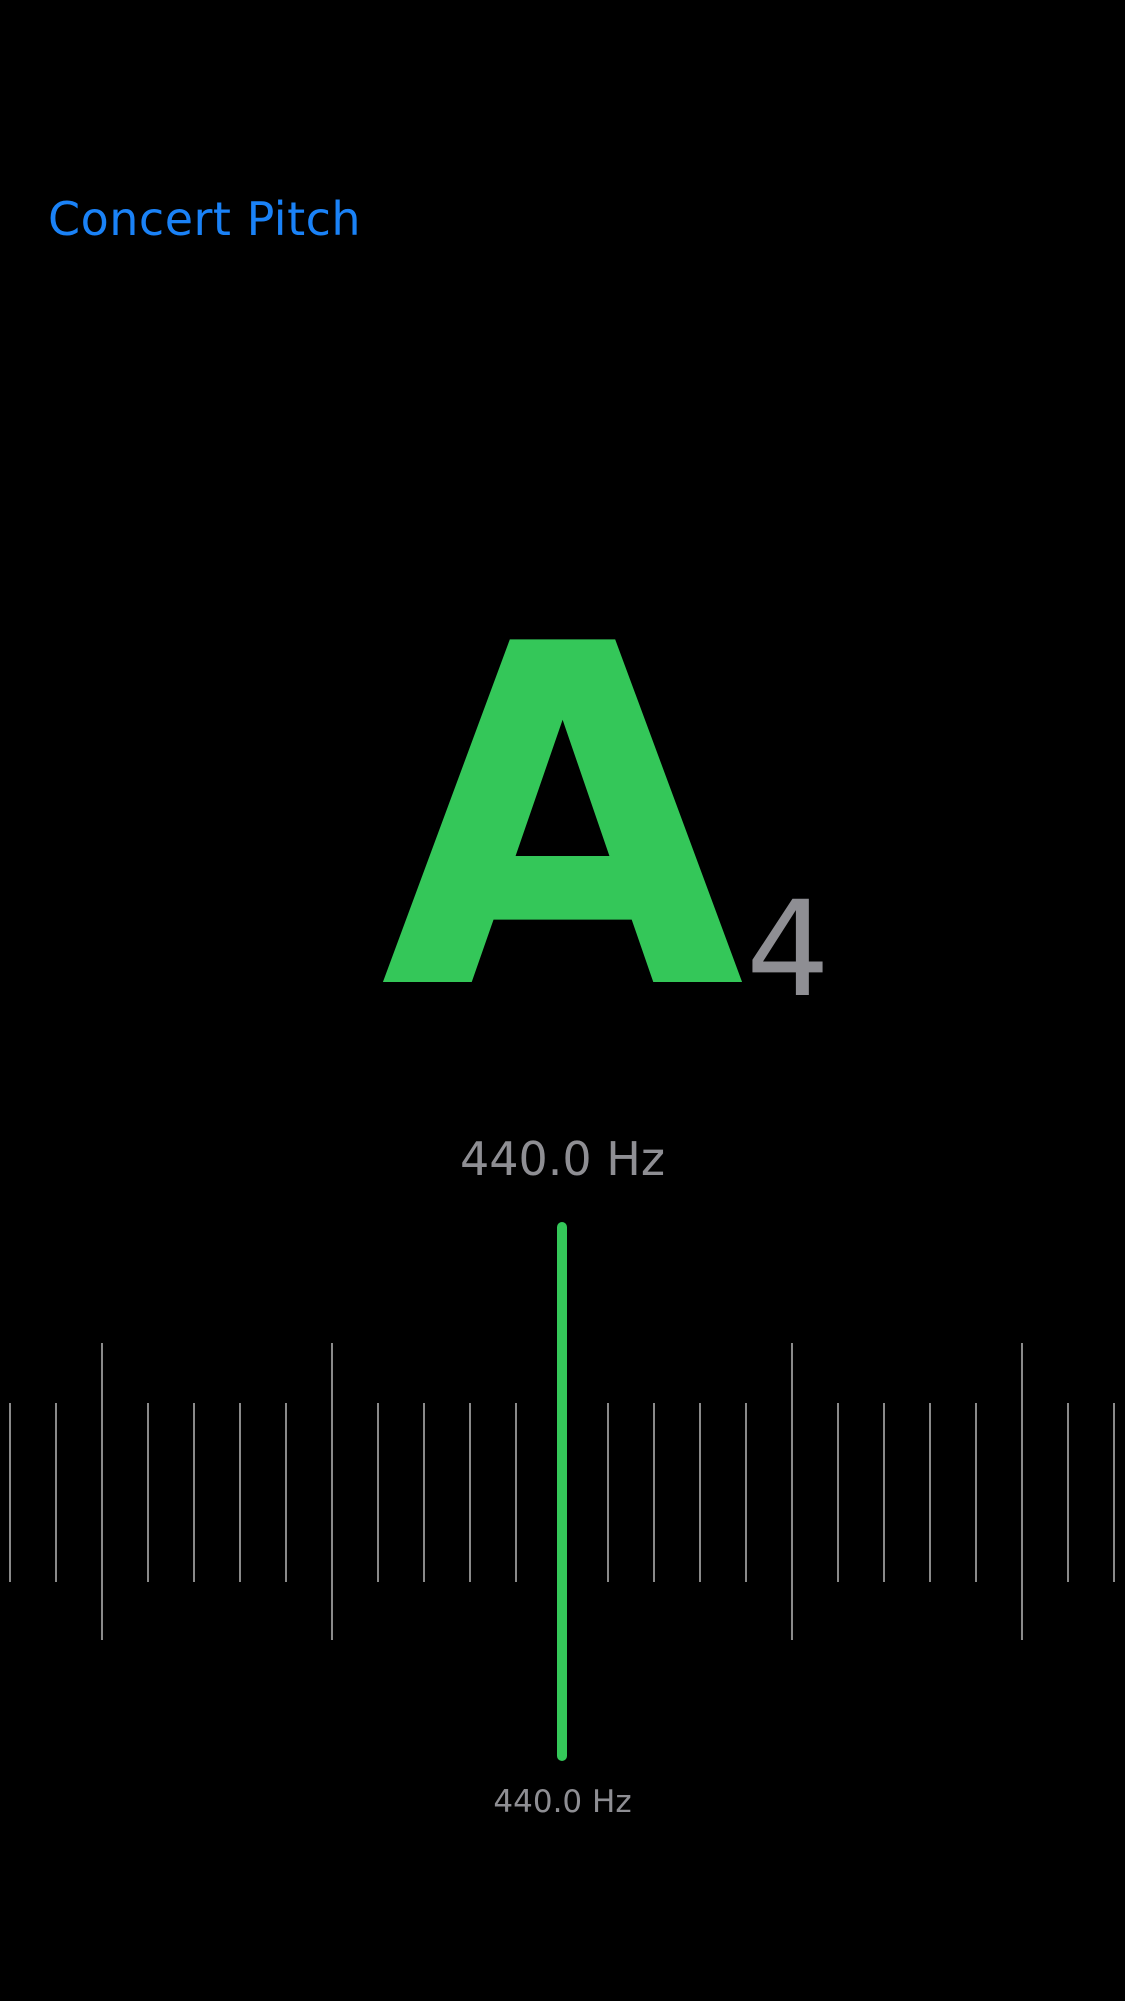 The height and width of the screenshot is (2001, 1125). I want to click on note-octave: 4, so click(788, 950).